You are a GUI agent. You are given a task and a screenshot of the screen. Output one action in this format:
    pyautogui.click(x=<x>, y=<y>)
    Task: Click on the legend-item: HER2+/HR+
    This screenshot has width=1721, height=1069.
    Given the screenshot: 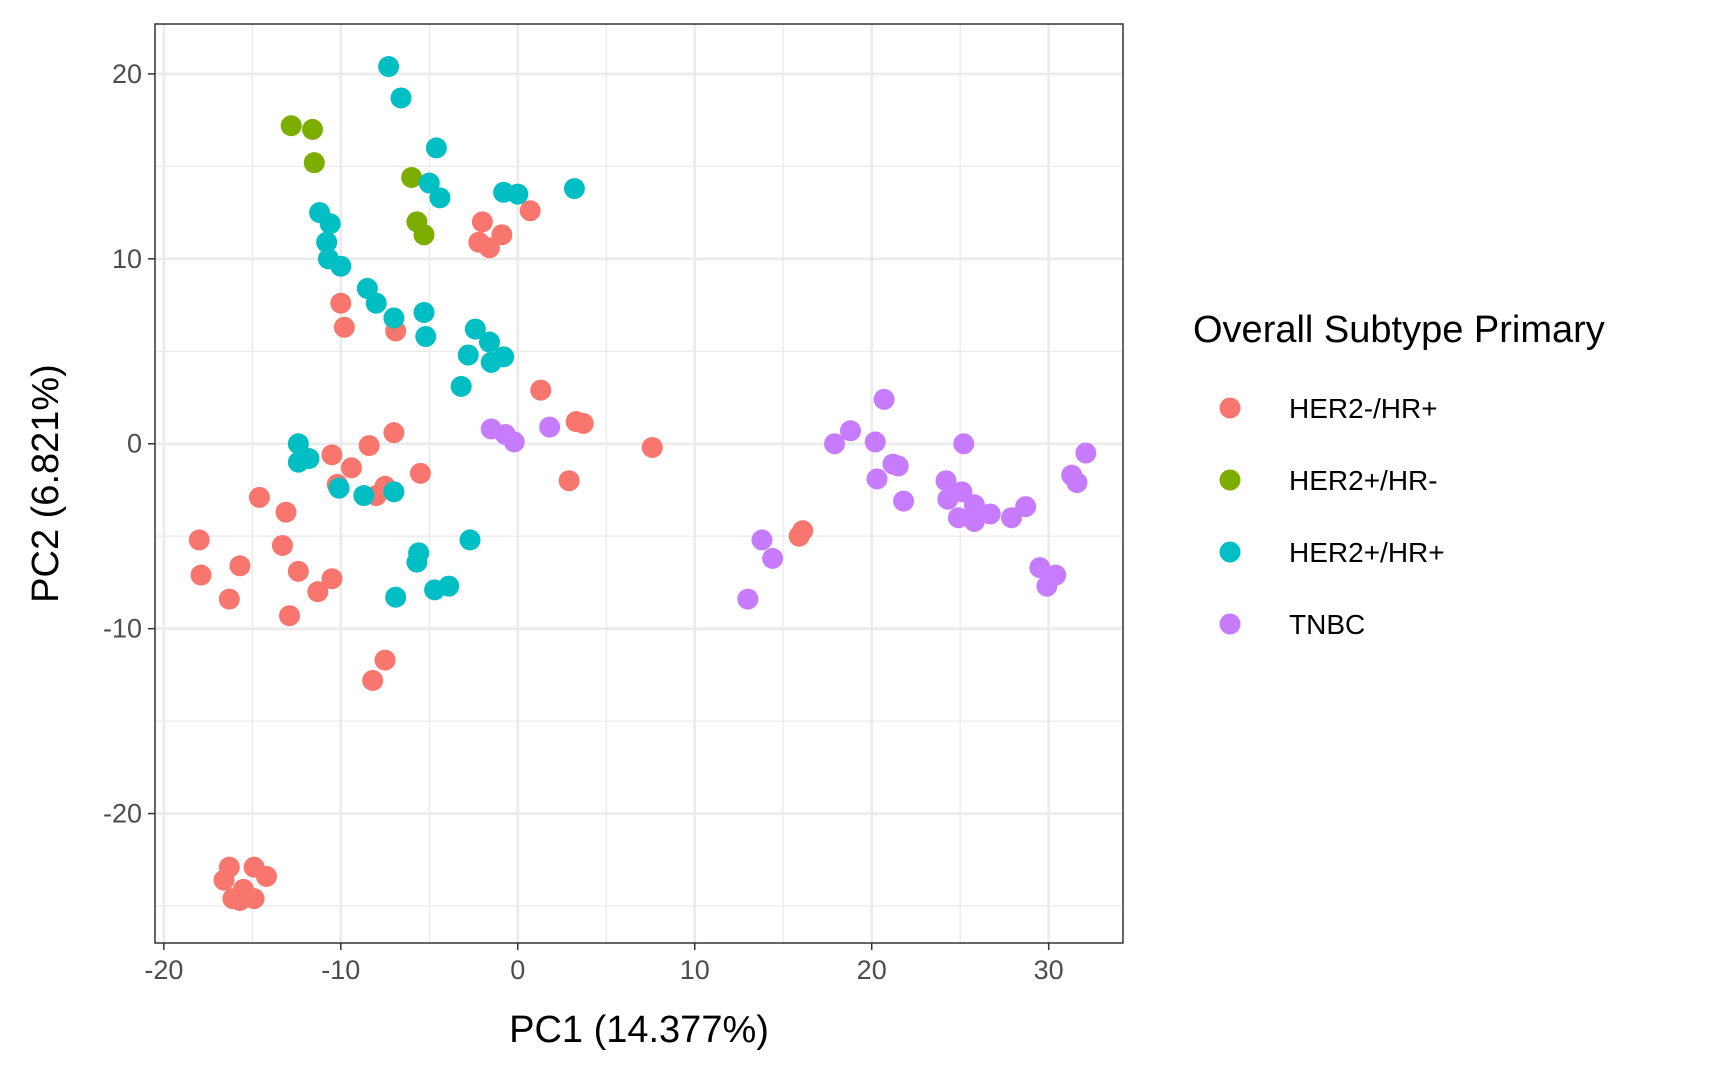 What is the action you would take?
    pyautogui.click(x=1332, y=552)
    